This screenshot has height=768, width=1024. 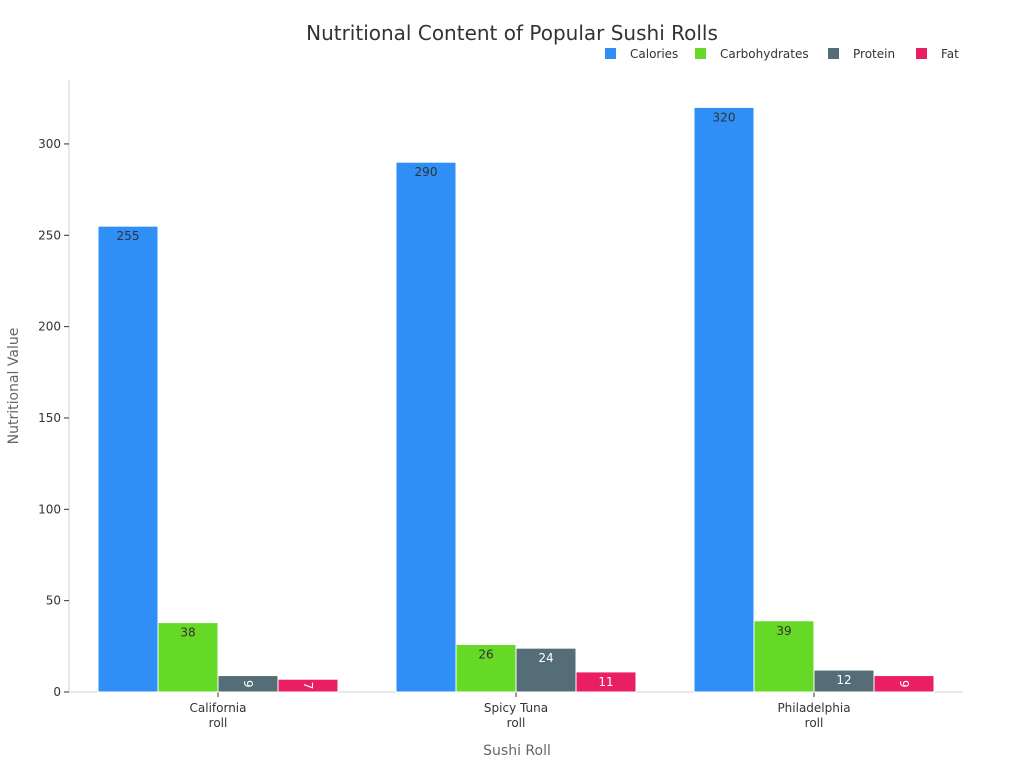 What do you see at coordinates (516, 715) in the screenshot?
I see `x-tick-label: Spicy Tuna roll` at bounding box center [516, 715].